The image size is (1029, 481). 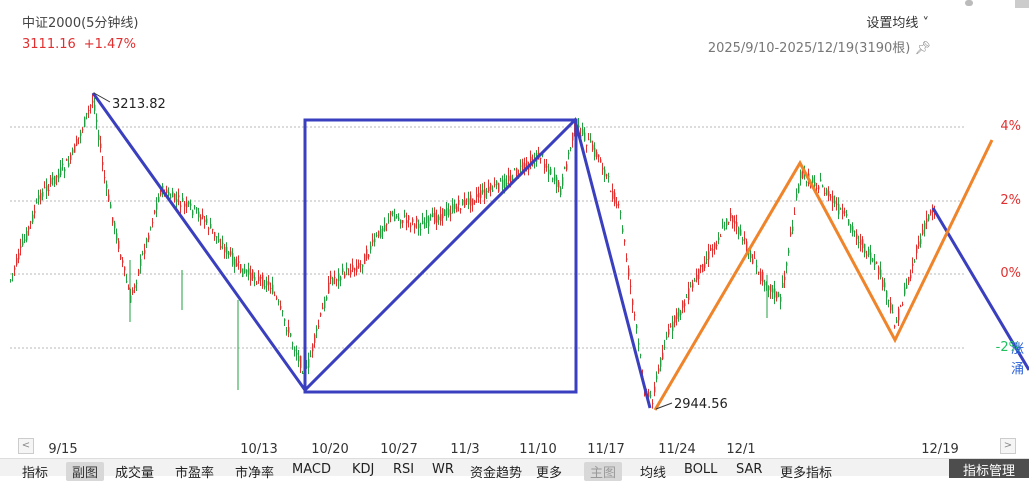 What do you see at coordinates (311, 469) in the screenshot?
I see `indicator-tab: MACD` at bounding box center [311, 469].